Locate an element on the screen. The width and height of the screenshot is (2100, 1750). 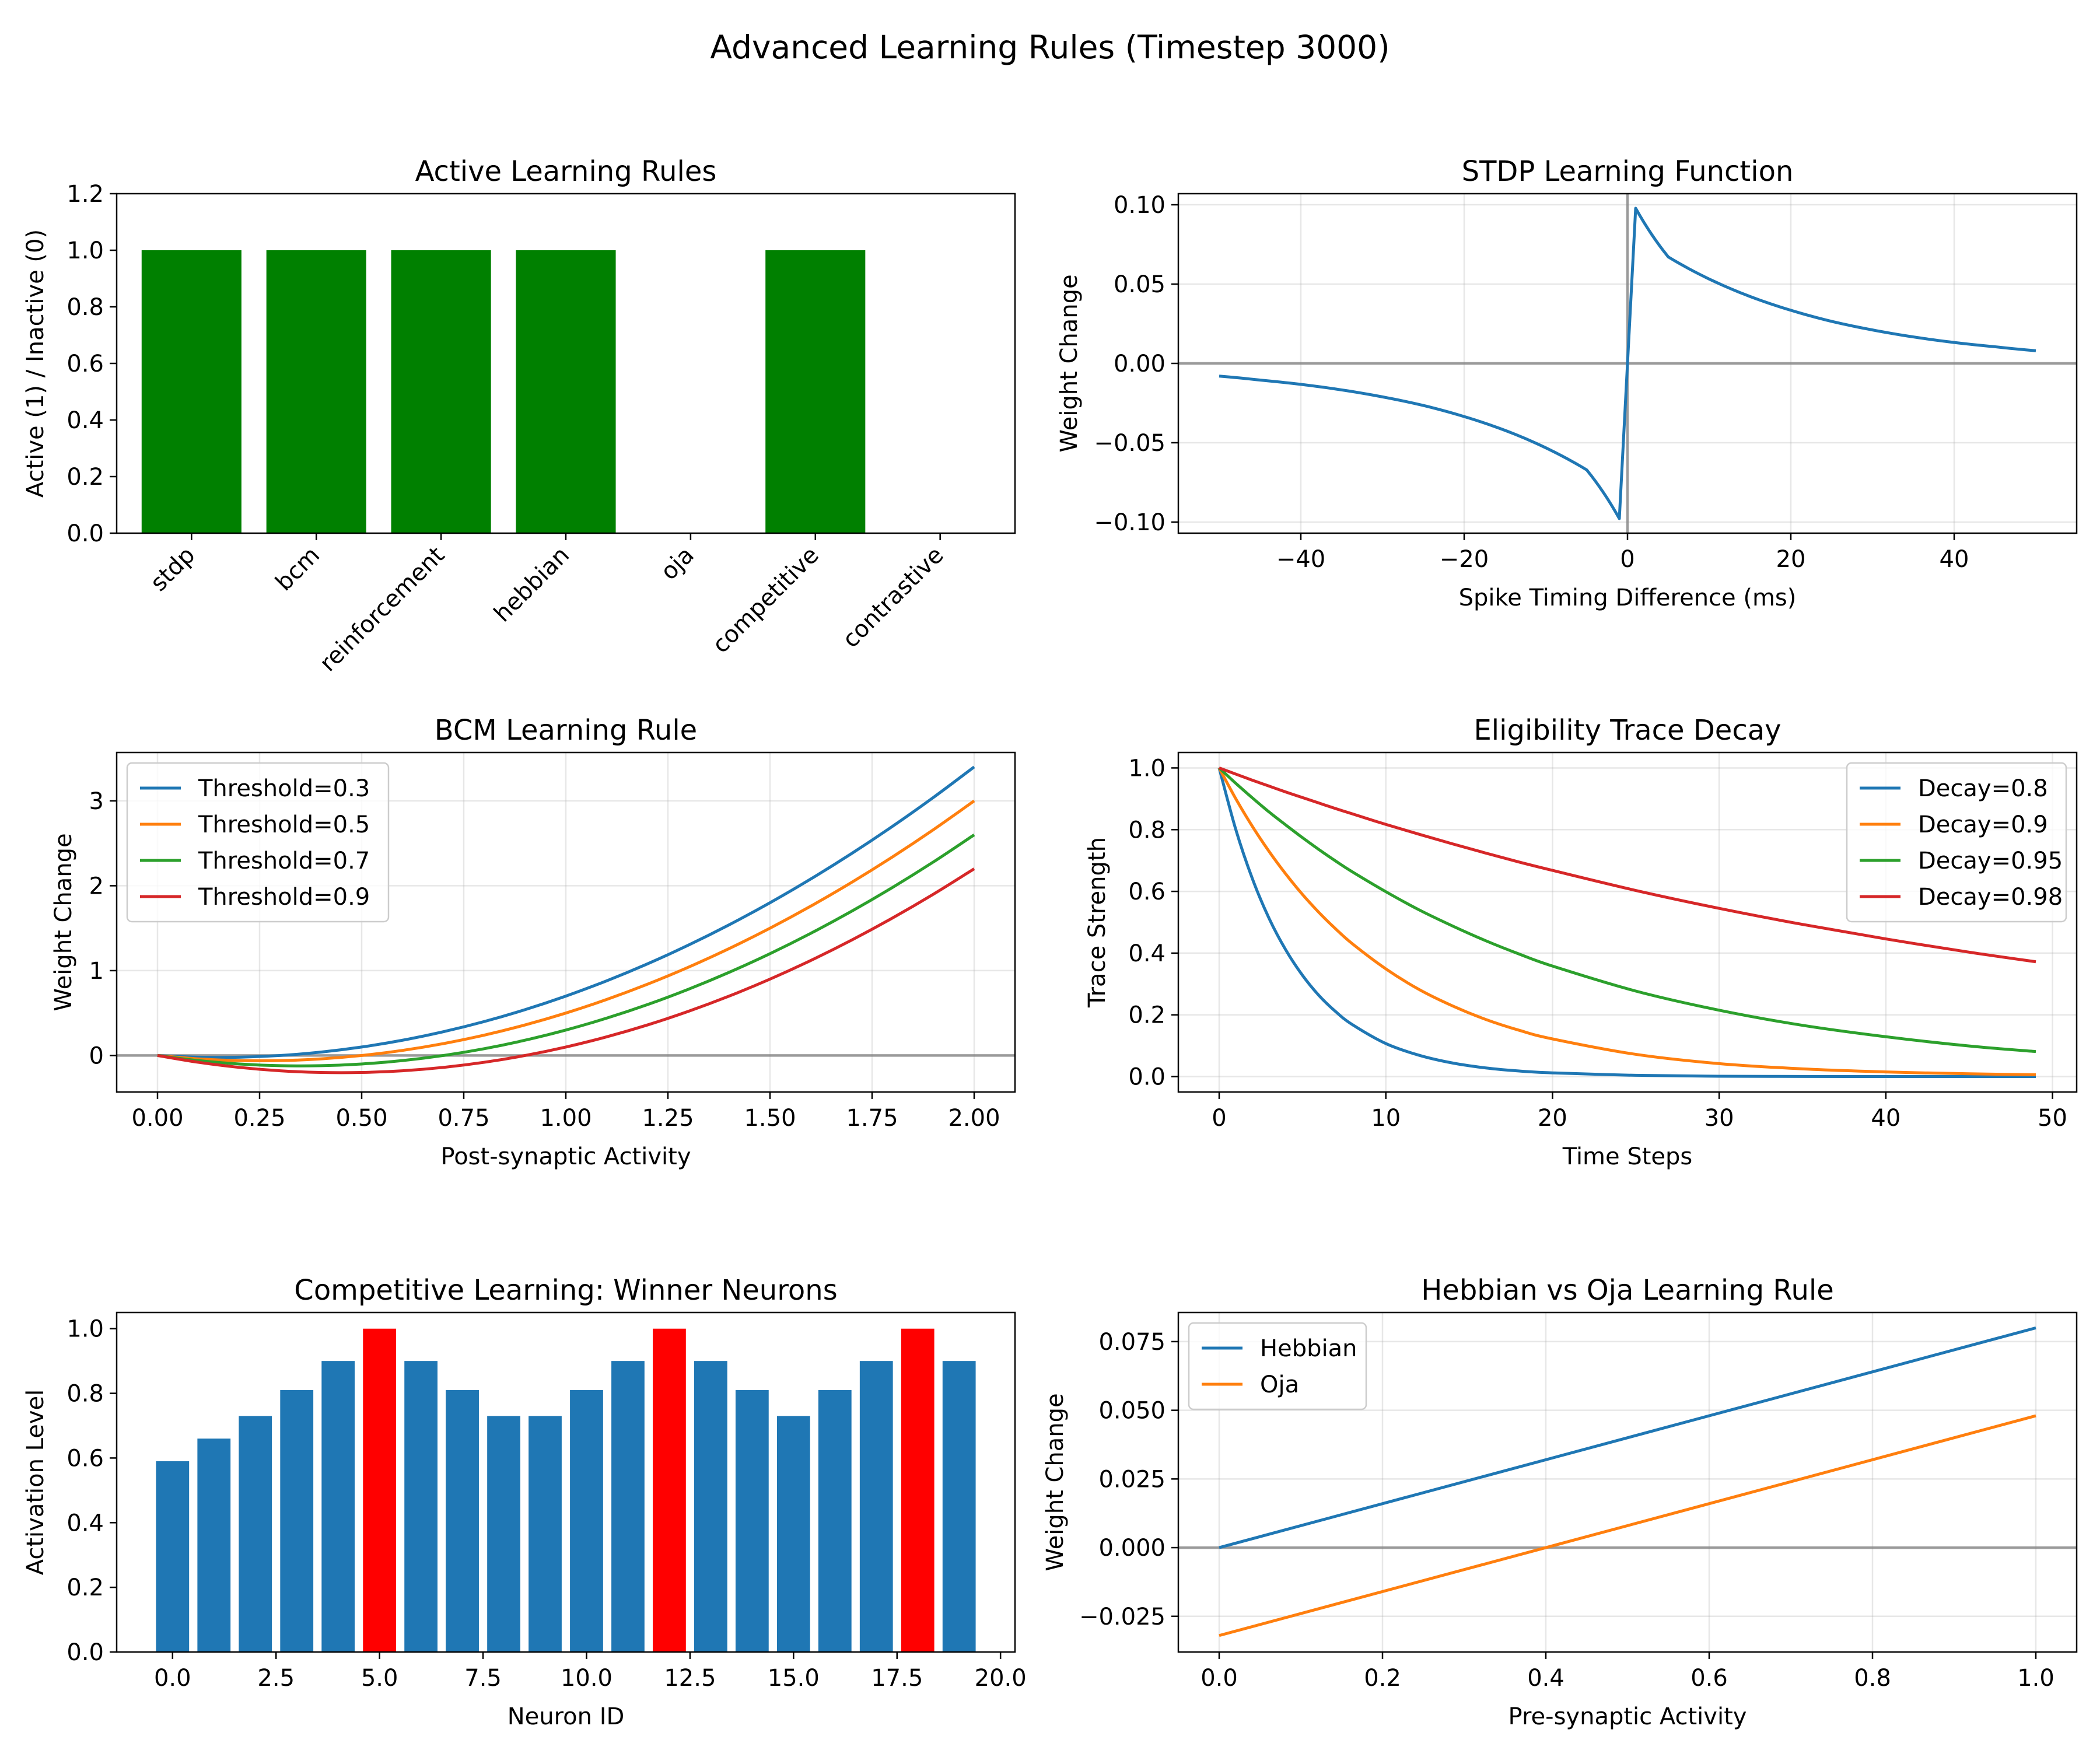
x-tick-label: 0.4 is located at coordinates (1545, 1678).